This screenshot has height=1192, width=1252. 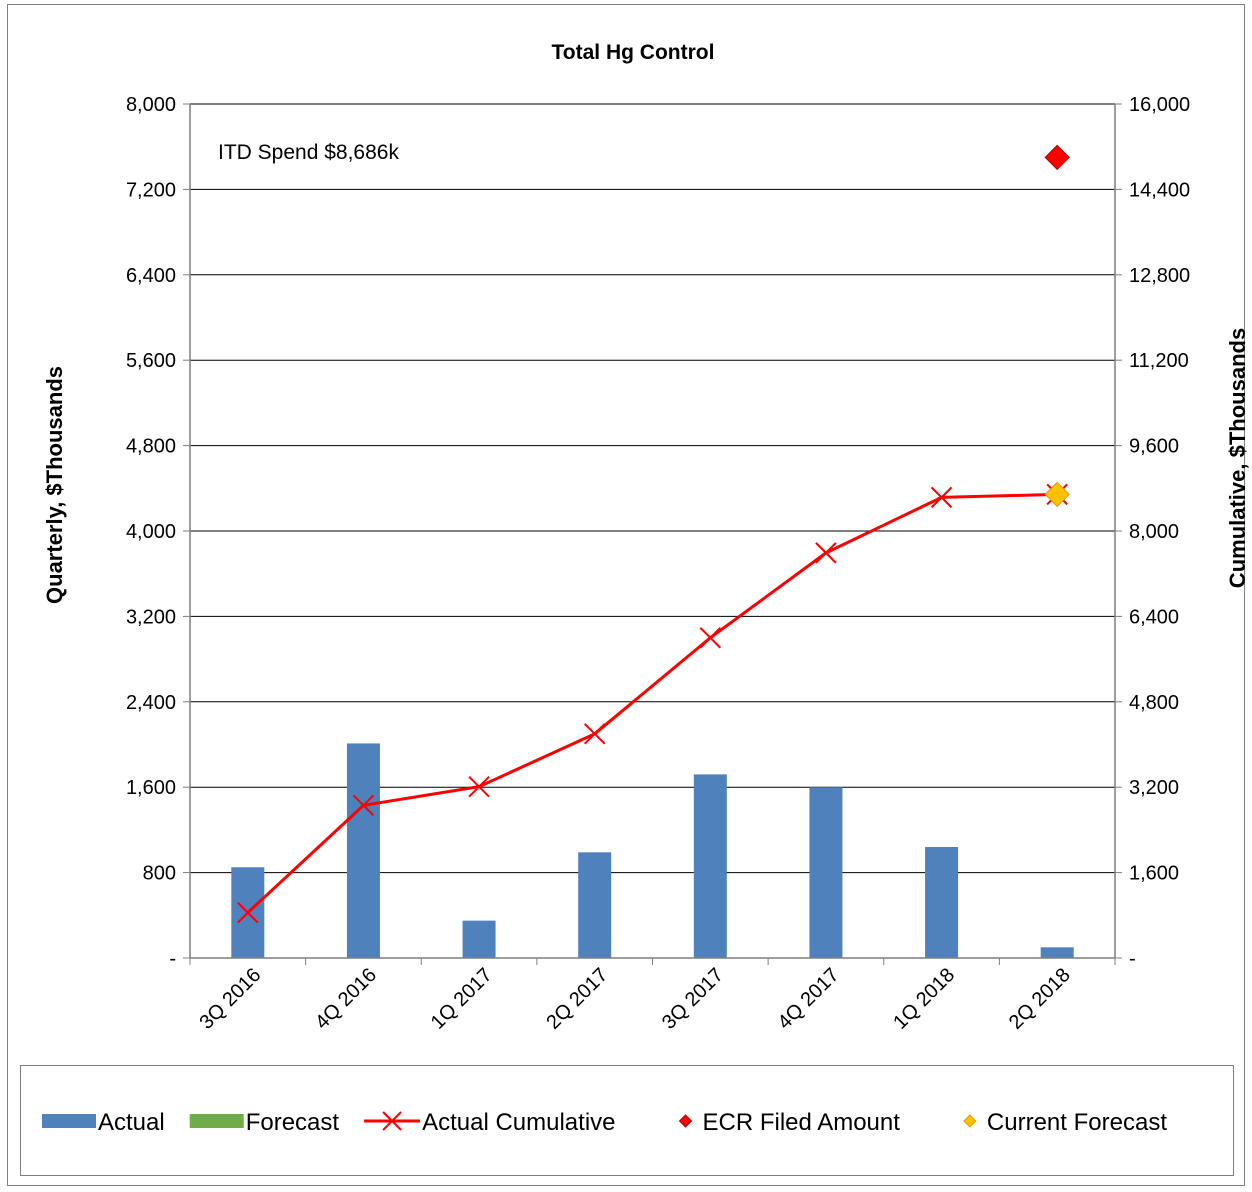 What do you see at coordinates (54, 485) in the screenshot?
I see `y-axis-label: Quarterly, $Thousands` at bounding box center [54, 485].